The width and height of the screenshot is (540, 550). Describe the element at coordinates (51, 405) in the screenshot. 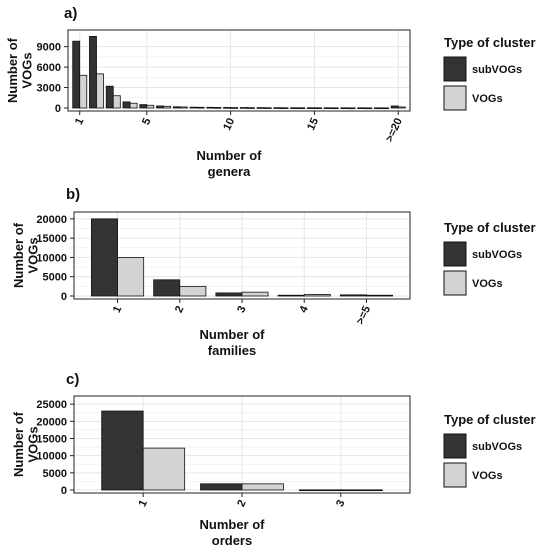

I see `y-tick-label: 25000` at that location.